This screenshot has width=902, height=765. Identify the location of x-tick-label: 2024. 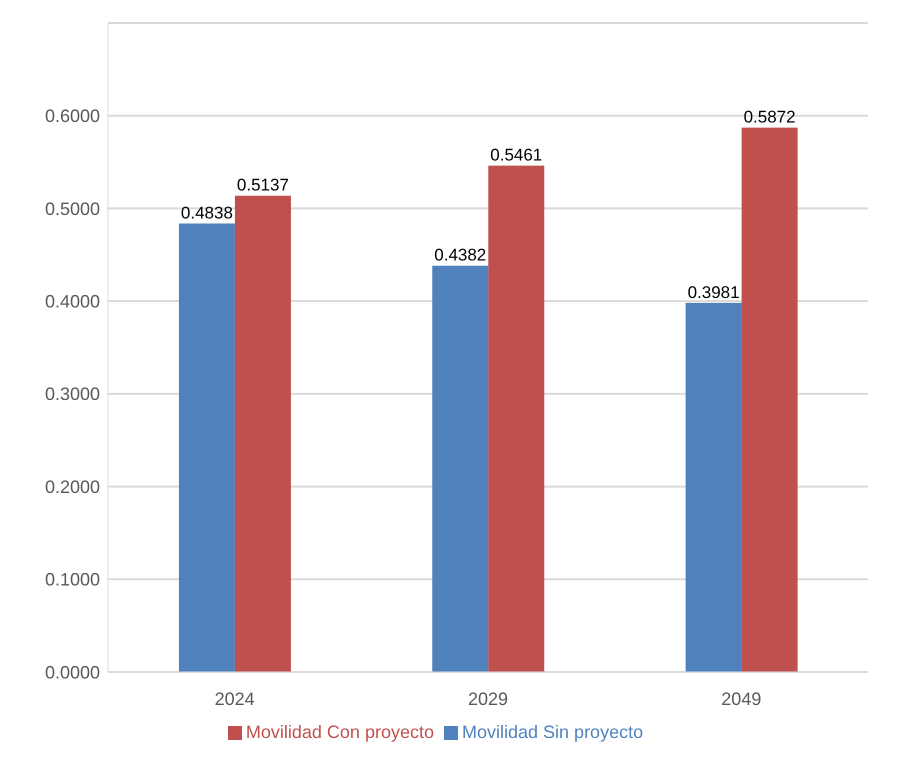
(234, 698).